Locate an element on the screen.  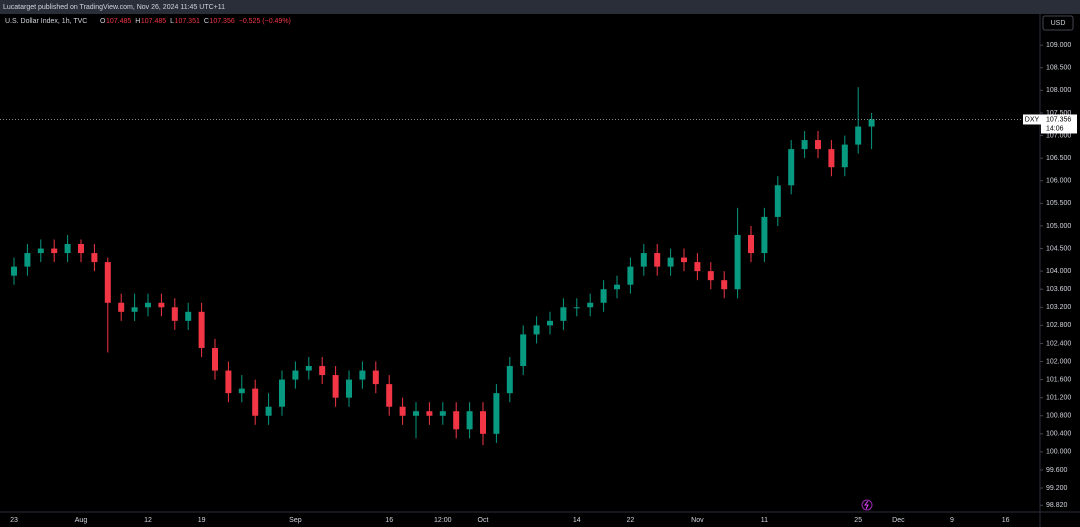
y-tick-label: 107.500 is located at coordinates (1058, 113).